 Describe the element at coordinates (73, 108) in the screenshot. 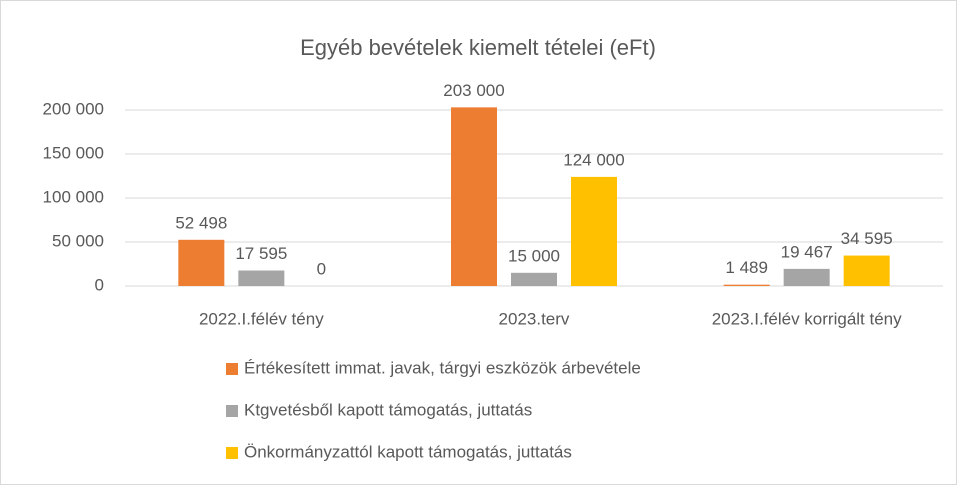

I see `y-tick-label: 200 000` at that location.